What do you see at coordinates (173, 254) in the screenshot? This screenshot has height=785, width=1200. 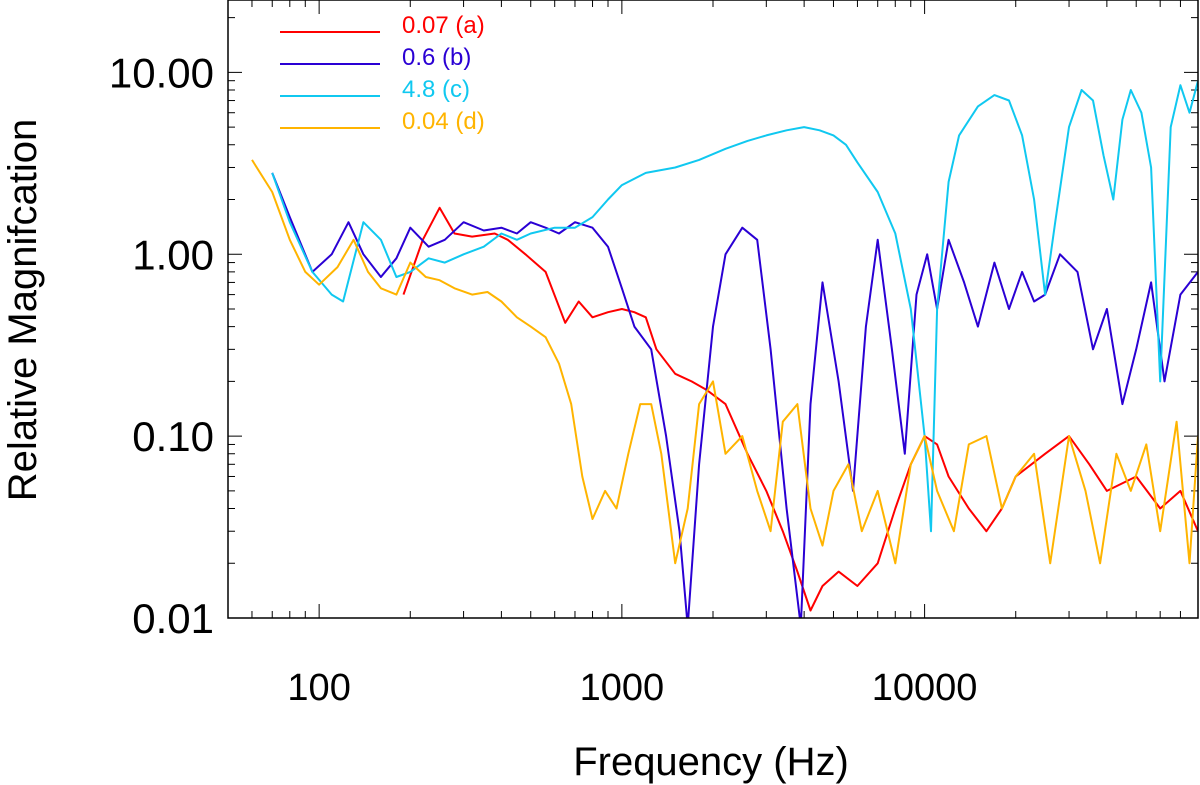 I see `y-tick-label: 1.00` at bounding box center [173, 254].